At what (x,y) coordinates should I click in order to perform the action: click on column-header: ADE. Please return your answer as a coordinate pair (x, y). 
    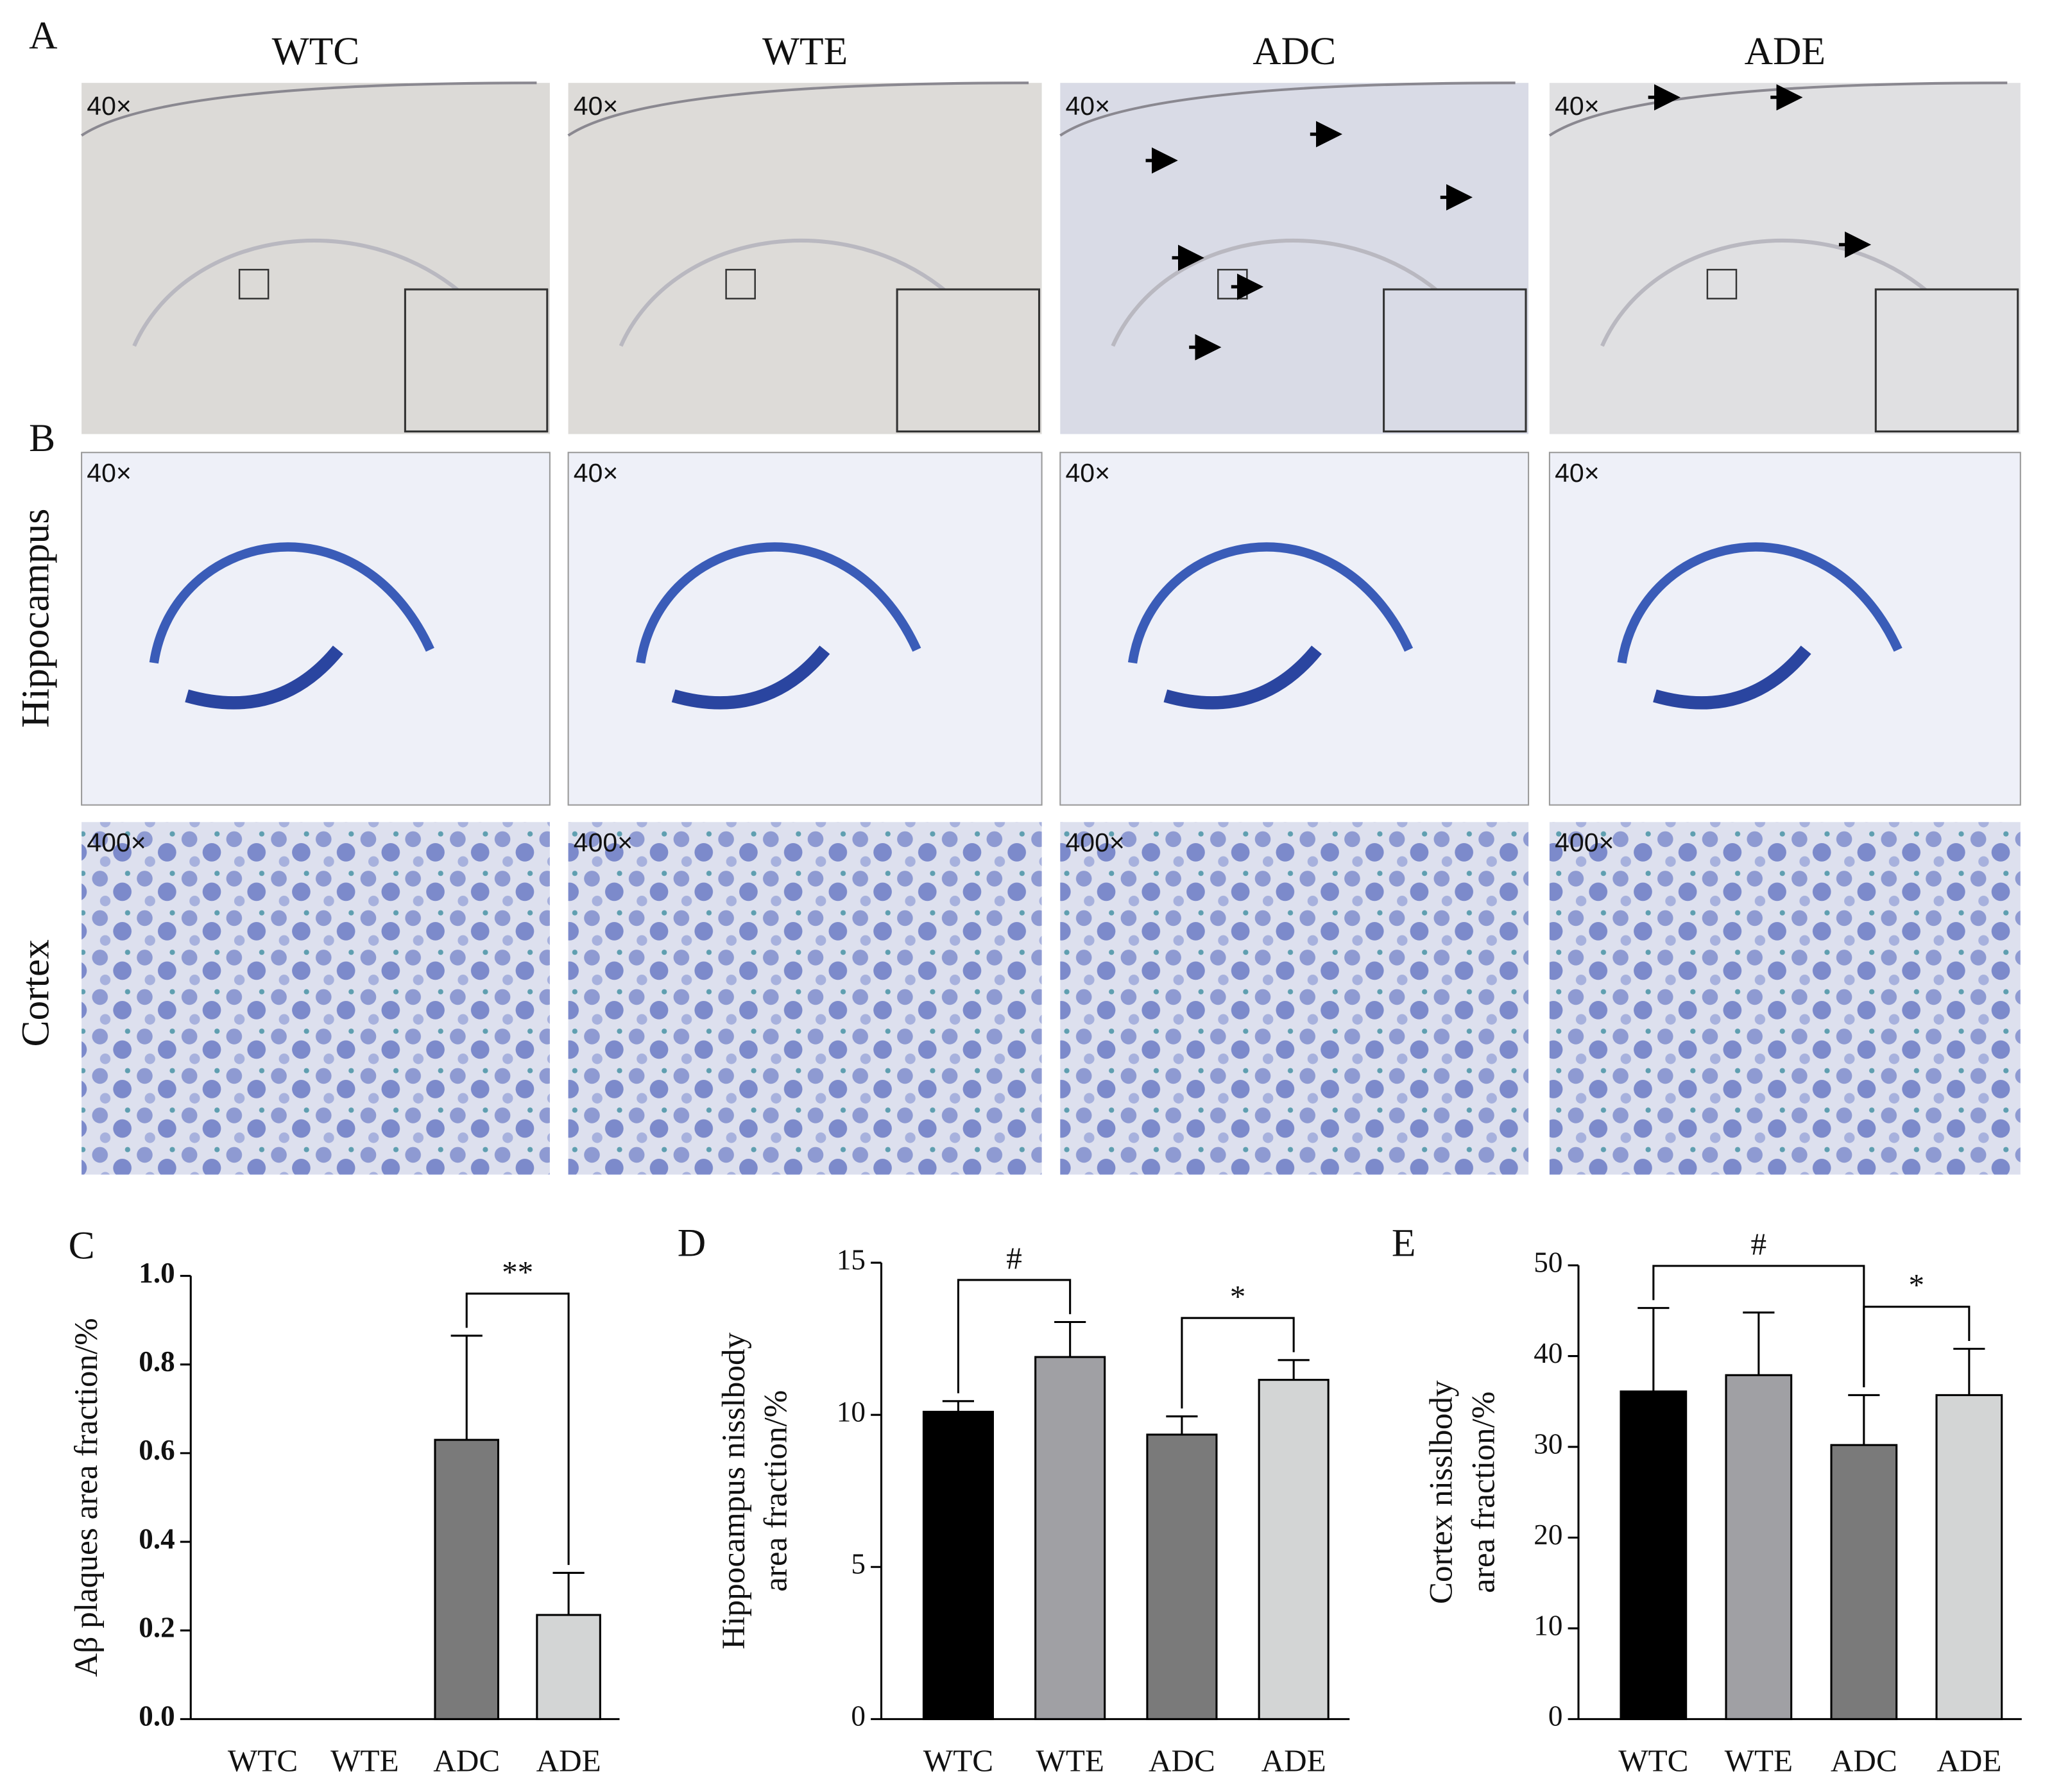
    Looking at the image, I should click on (1785, 51).